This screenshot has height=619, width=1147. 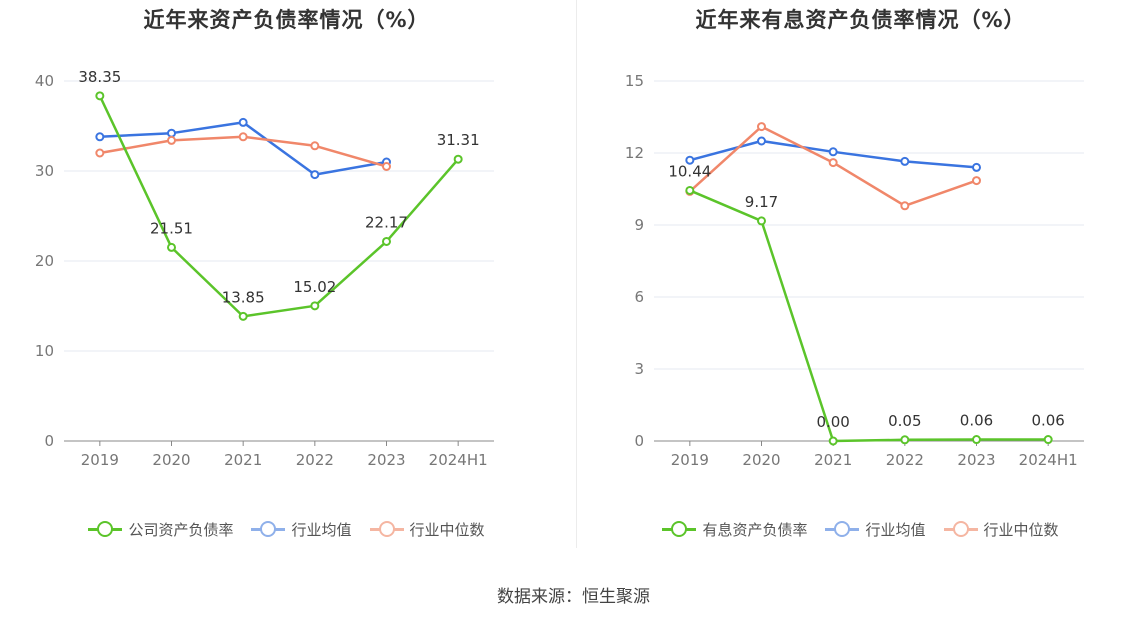 I want to click on legend-label: 有息资产负债率, so click(x=755, y=529).